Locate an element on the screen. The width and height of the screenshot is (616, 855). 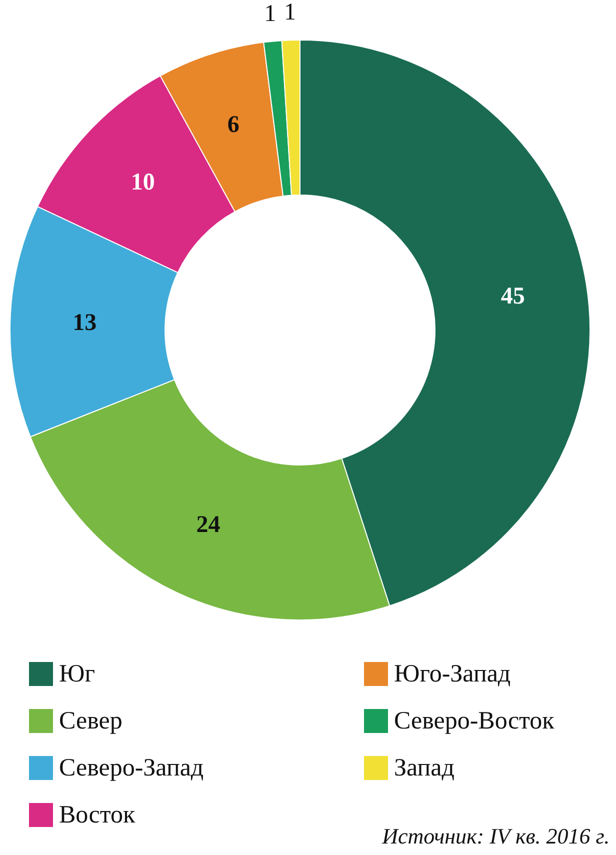
text: Источник: IV кв. 2016 г. is located at coordinates (495, 836).